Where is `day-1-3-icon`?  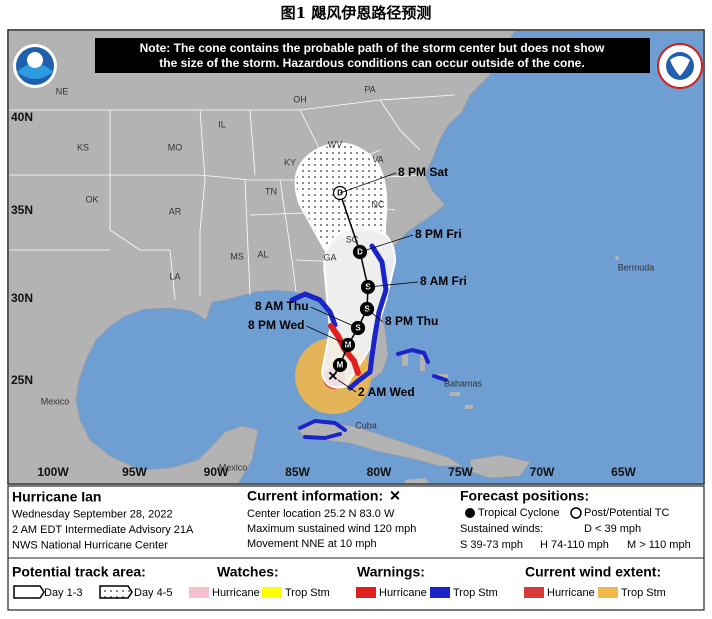 day-1-3-icon is located at coordinates (29, 592).